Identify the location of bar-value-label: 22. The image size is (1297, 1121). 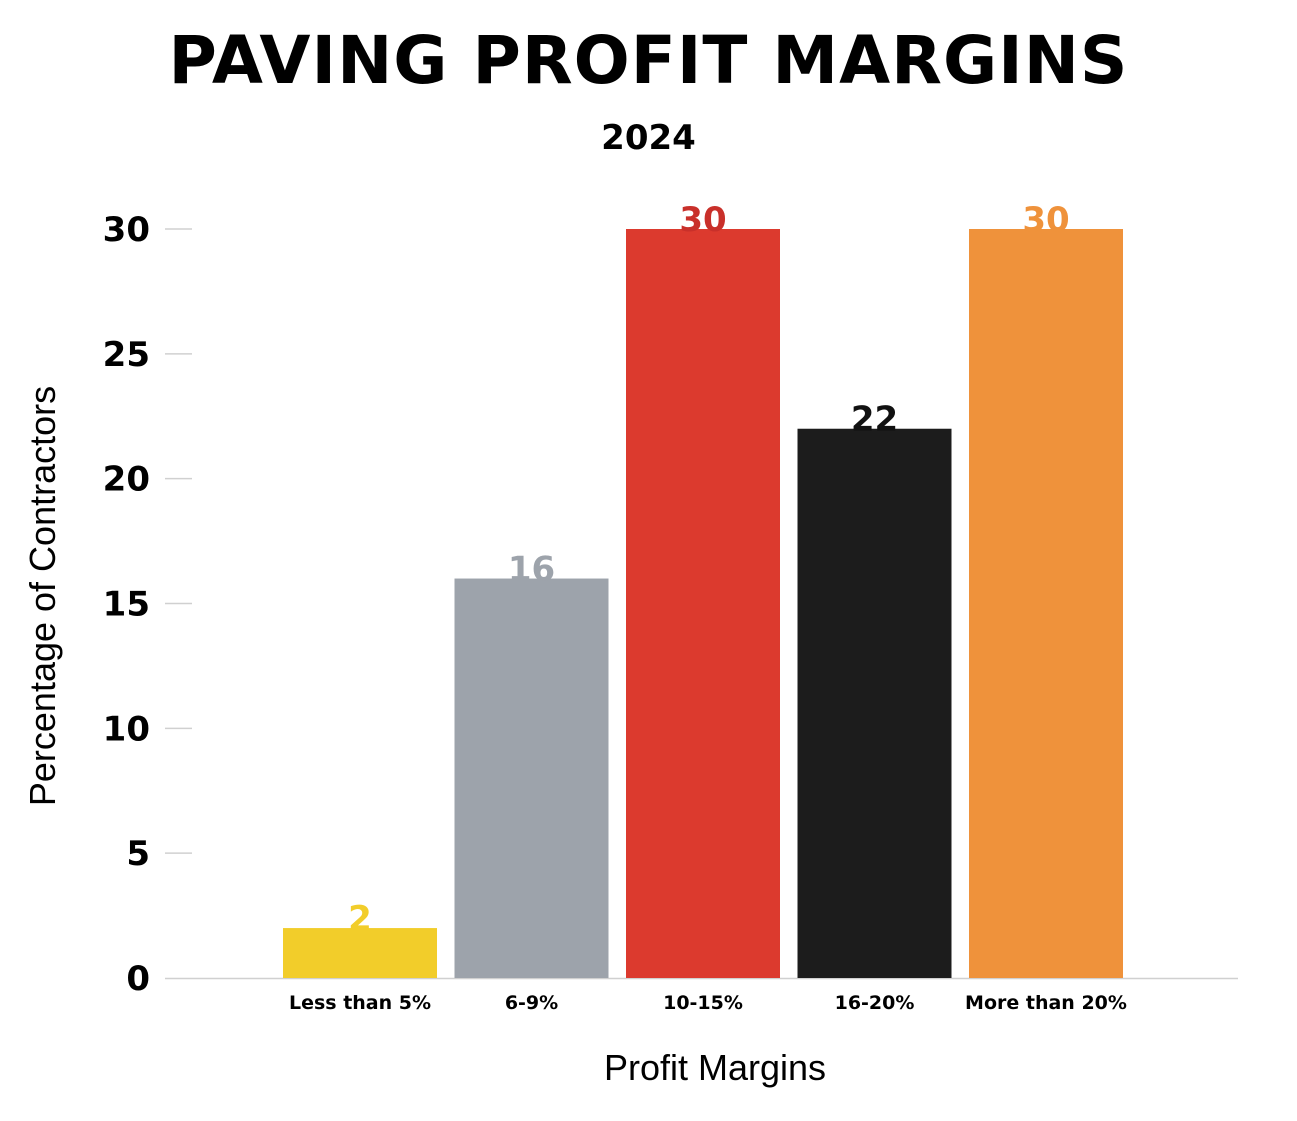
(874, 420).